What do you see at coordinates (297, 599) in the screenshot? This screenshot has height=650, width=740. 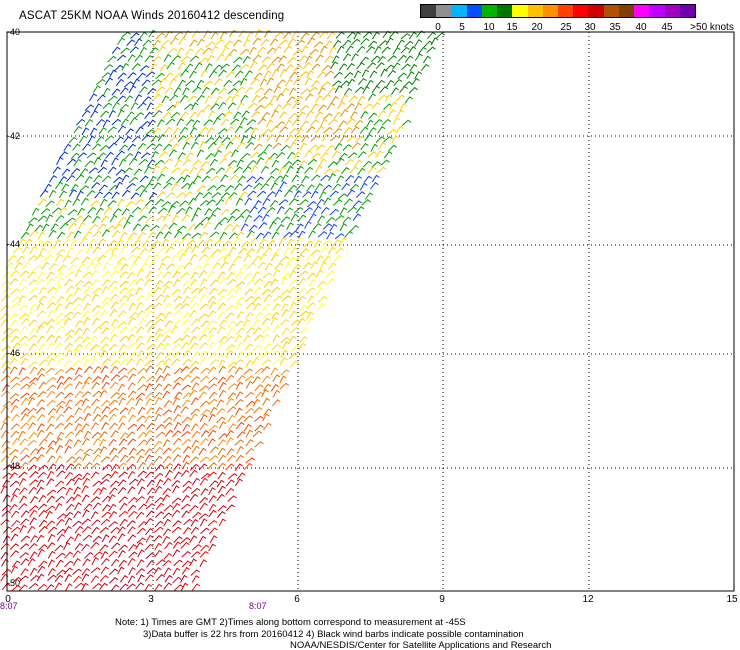 I see `lon-label-6: 6` at bounding box center [297, 599].